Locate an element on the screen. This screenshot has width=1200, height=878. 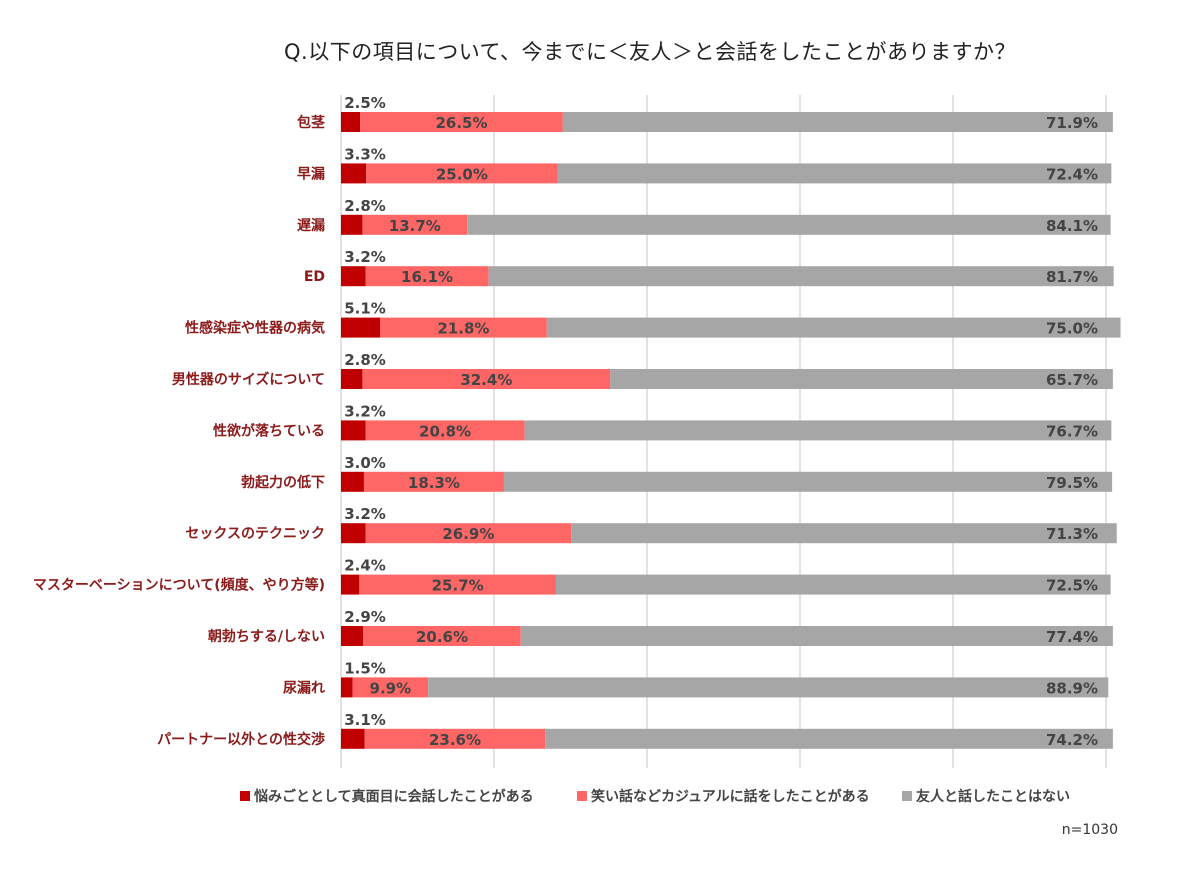
legend-label: 笑い話などカジュアルに話をしたことがある is located at coordinates (730, 796).